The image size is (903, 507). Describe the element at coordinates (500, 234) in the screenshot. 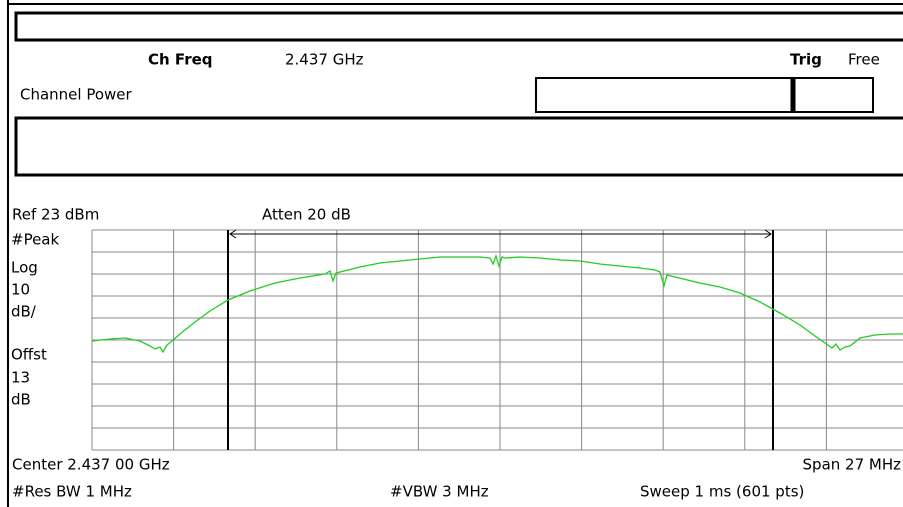

I see `arrow-heads` at that location.